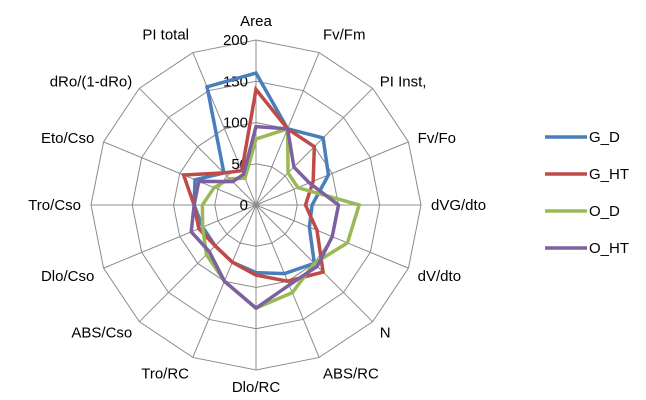 The image size is (646, 400). I want to click on axis-label: ABS/Cso, so click(101, 333).